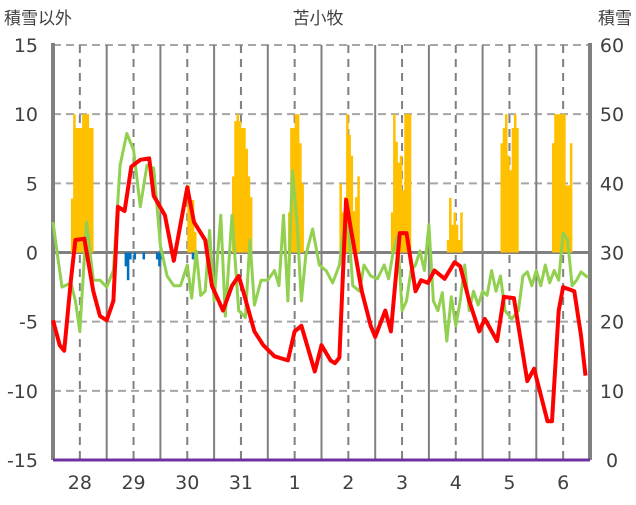  I want to click on x-tick-label: 3, so click(402, 483).